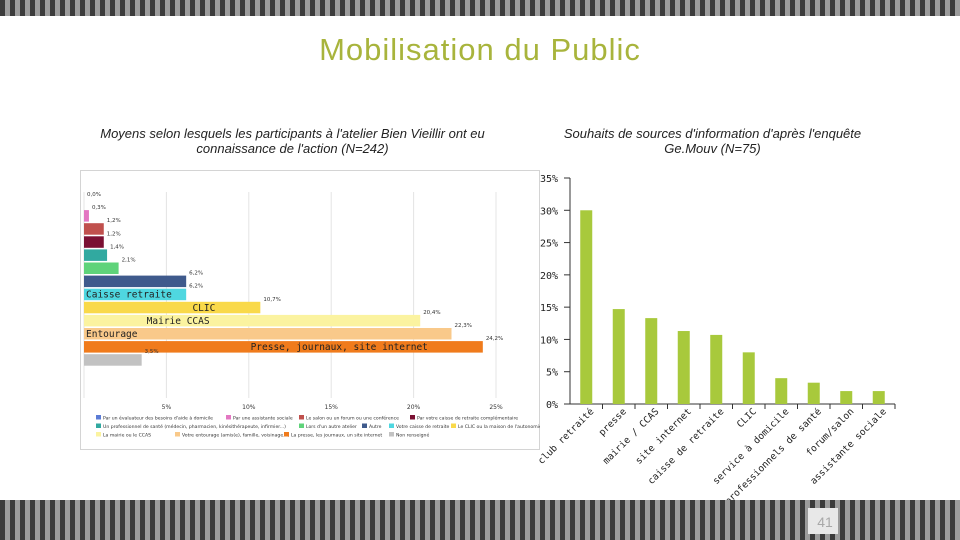 The width and height of the screenshot is (960, 540). Describe the element at coordinates (414, 407) in the screenshot. I see `x-tick-label: 20%` at that location.